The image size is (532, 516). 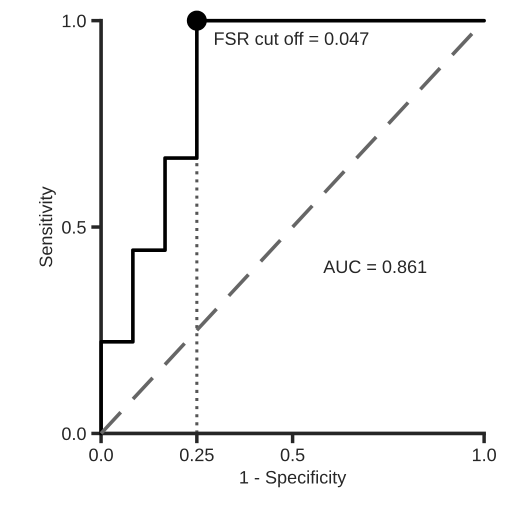 What do you see at coordinates (293, 479) in the screenshot?
I see `x-axis-title: 1 - Specificity` at bounding box center [293, 479].